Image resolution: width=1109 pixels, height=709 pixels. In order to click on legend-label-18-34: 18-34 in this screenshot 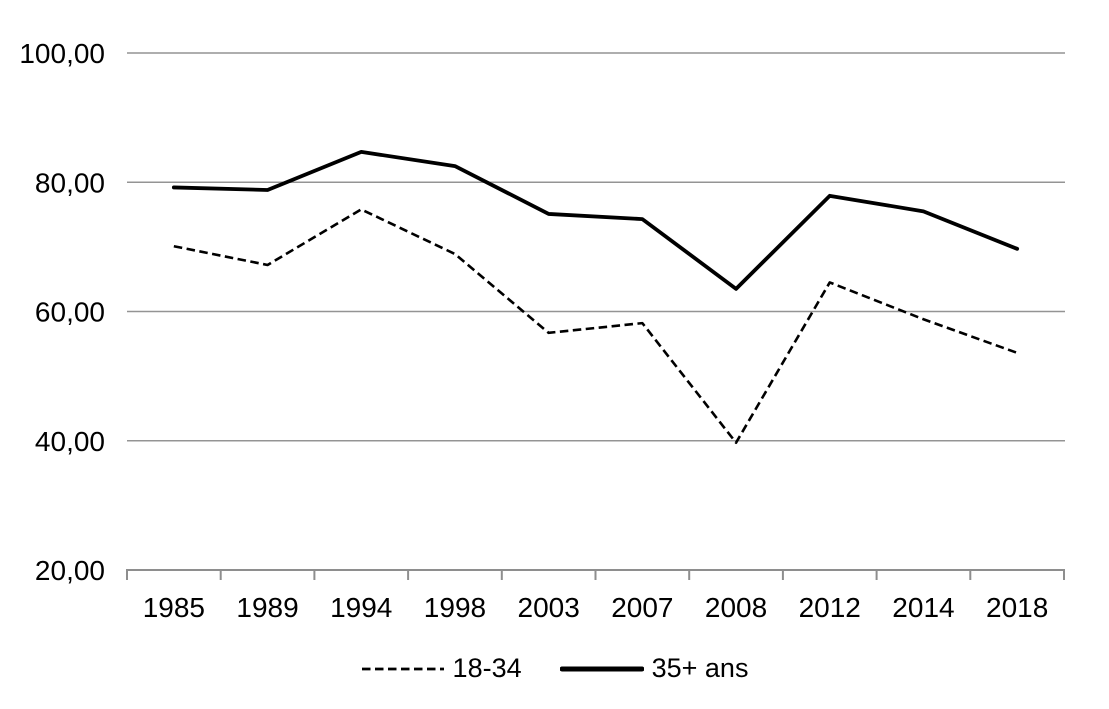, I will do `click(487, 668)`.